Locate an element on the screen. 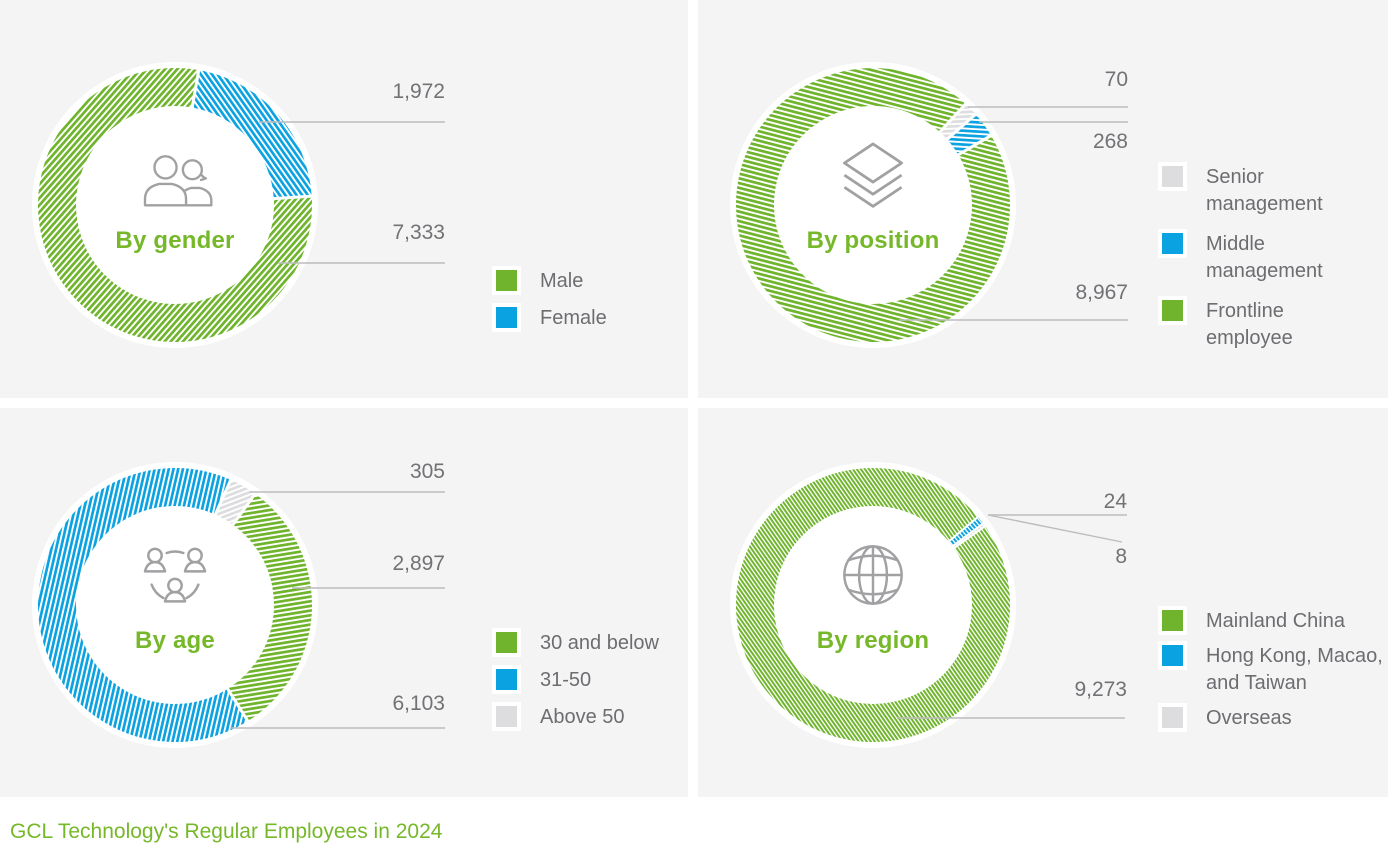 The height and width of the screenshot is (858, 1388). age-donut-chart is located at coordinates (238, 605).